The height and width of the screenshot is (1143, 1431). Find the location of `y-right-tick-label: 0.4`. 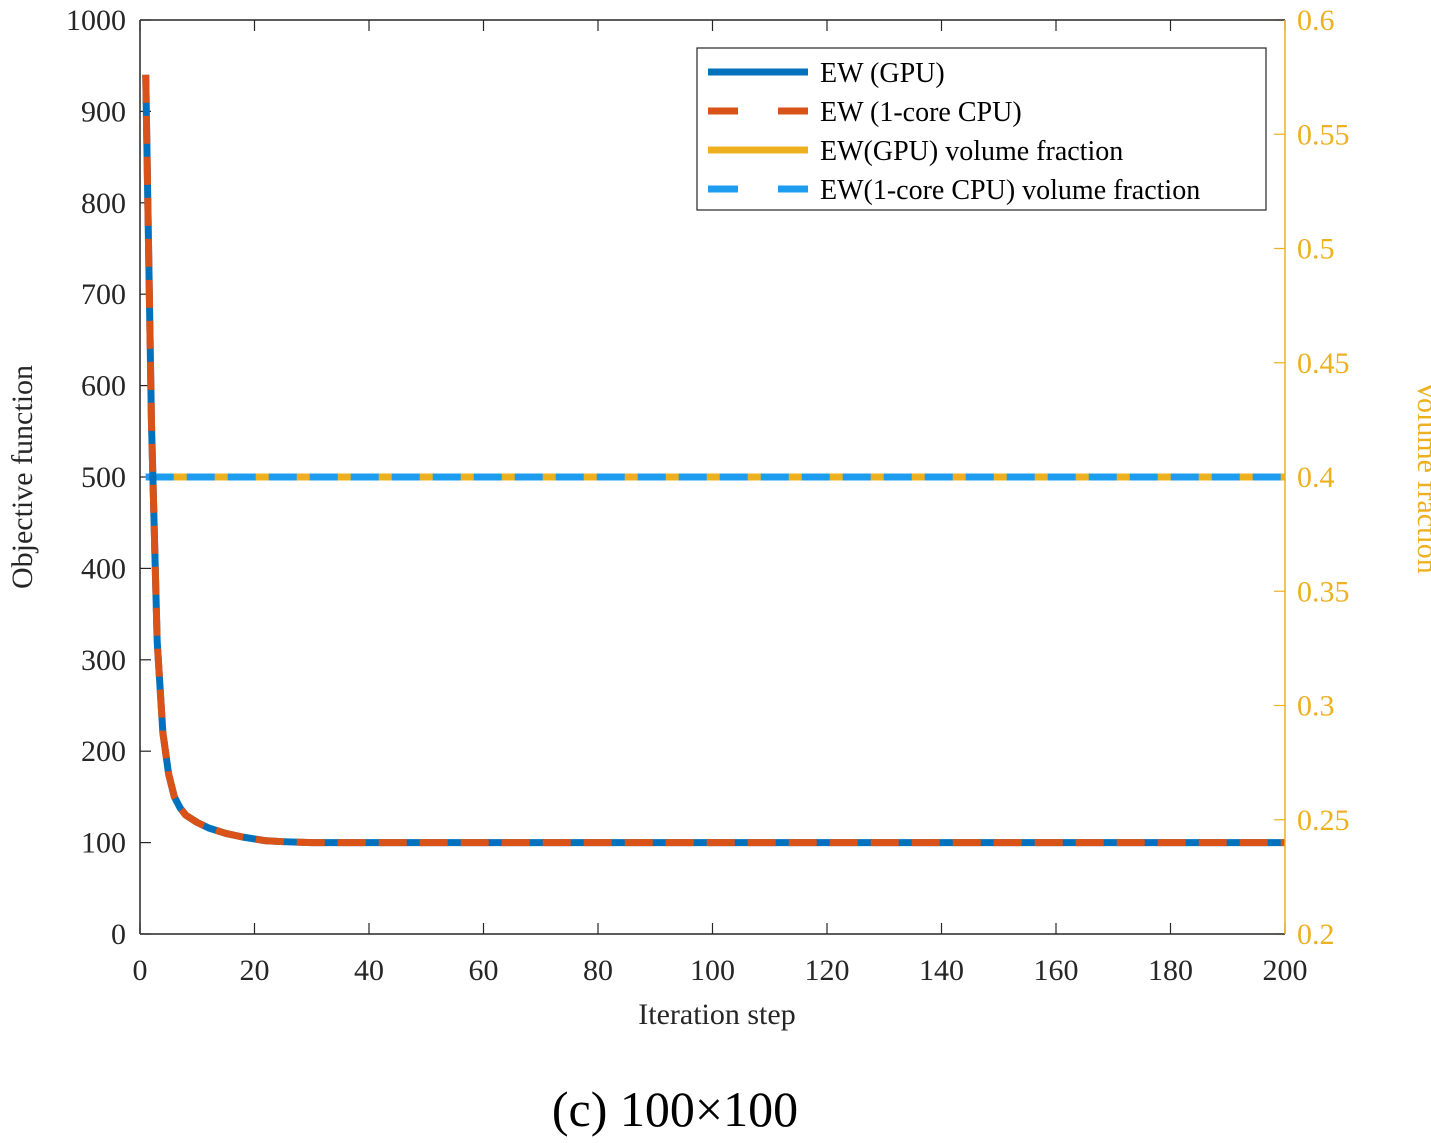

y-right-tick-label: 0.4 is located at coordinates (1316, 477).